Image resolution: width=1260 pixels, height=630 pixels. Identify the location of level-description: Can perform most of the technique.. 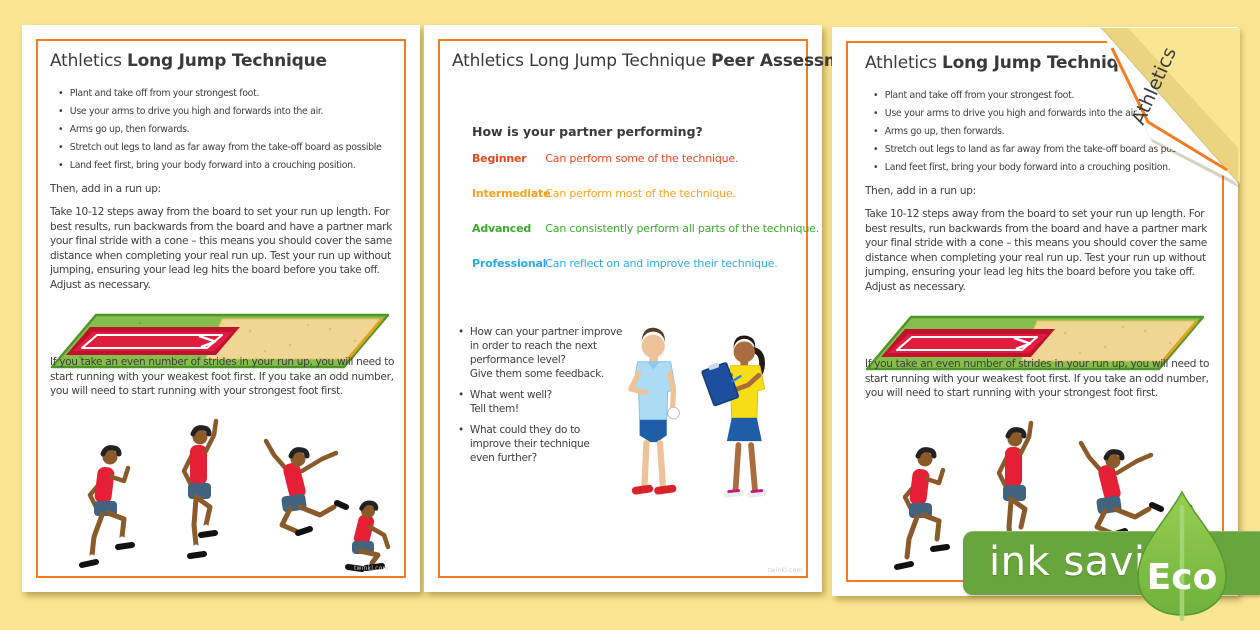
(640, 193).